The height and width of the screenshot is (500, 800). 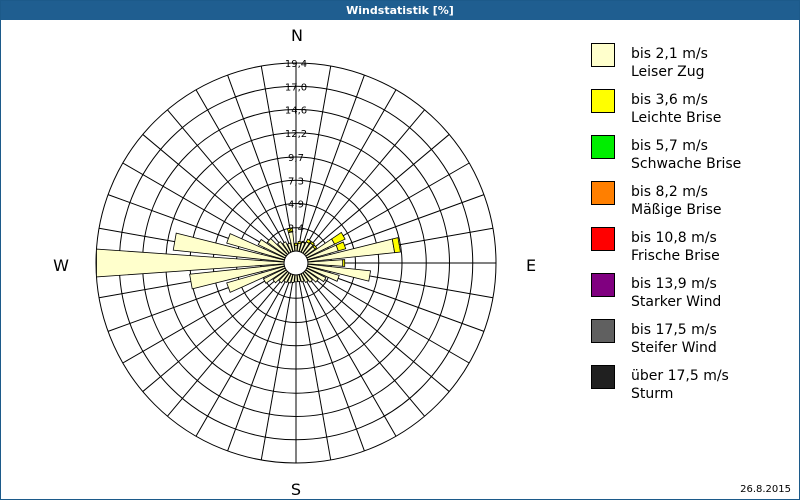 I want to click on ring-label: 17,0, so click(x=296, y=87).